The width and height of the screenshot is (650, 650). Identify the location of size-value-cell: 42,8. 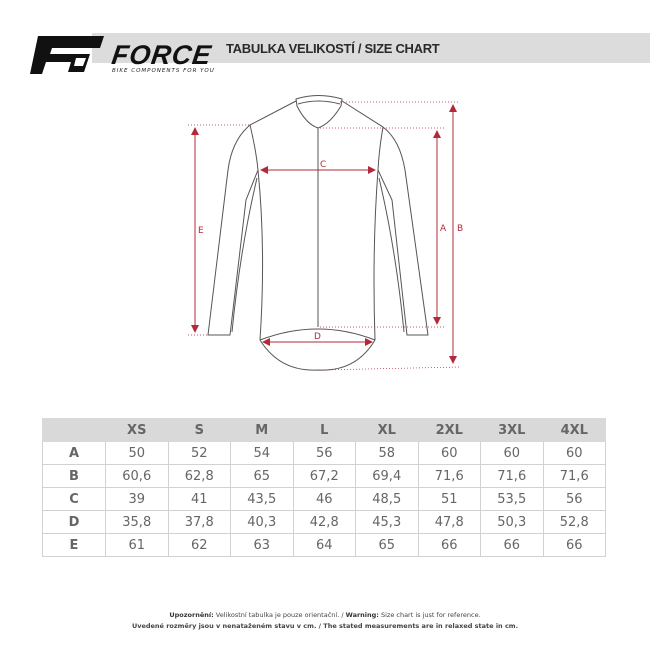
(324, 522).